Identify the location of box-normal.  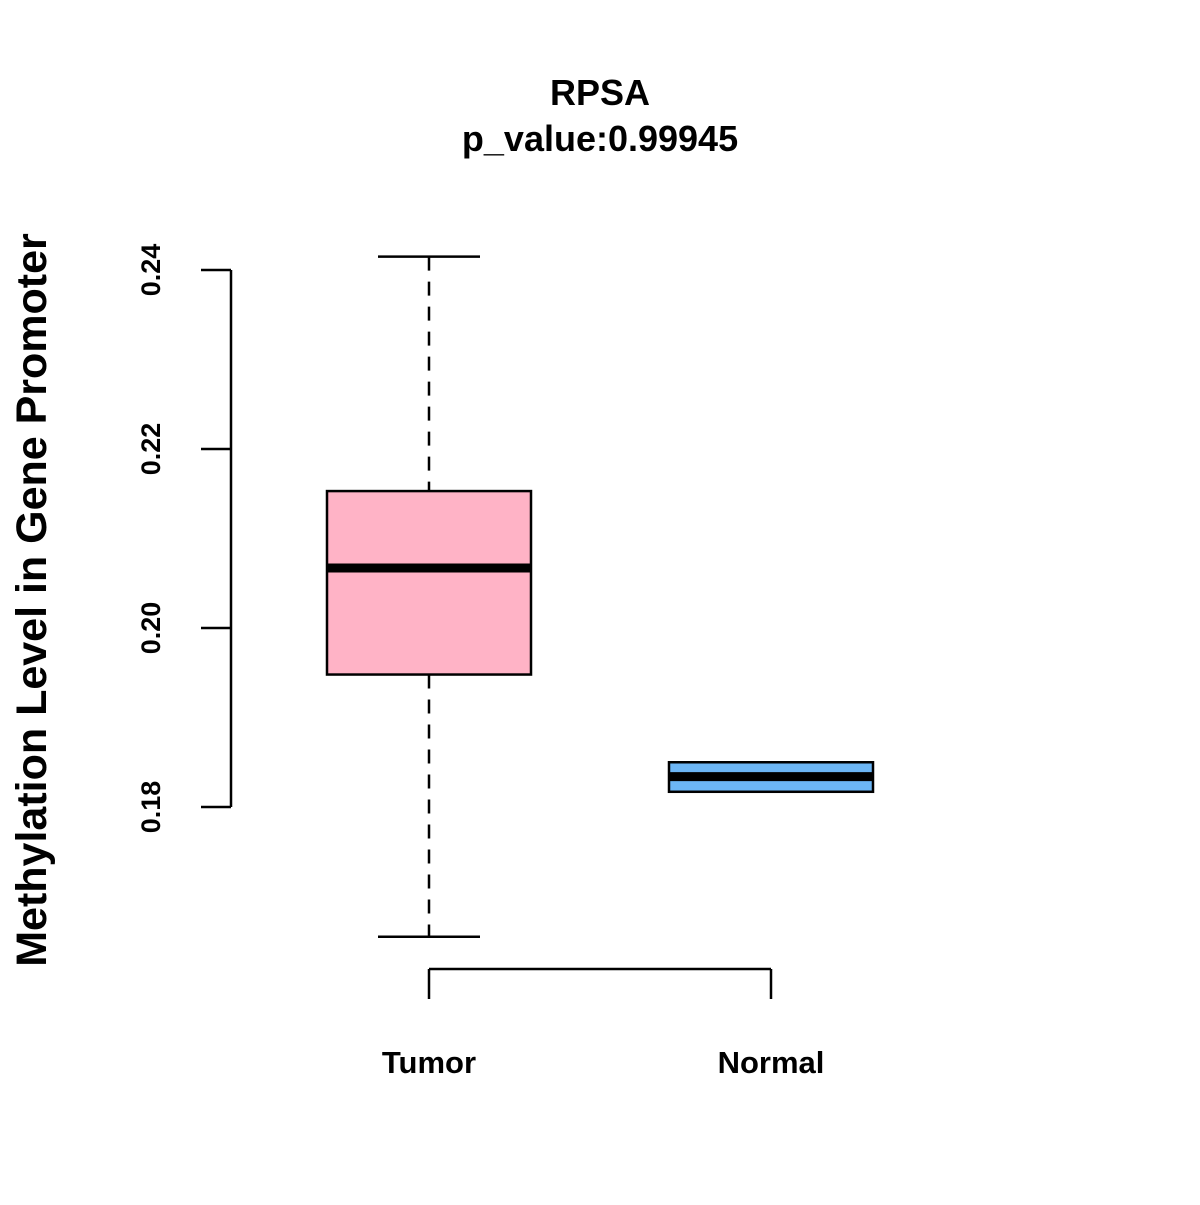
(771, 777).